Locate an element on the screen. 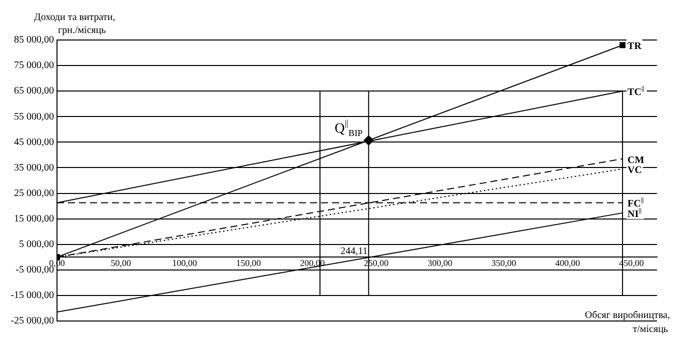 The width and height of the screenshot is (675, 357). x-tick-label: 100,00 is located at coordinates (185, 263).